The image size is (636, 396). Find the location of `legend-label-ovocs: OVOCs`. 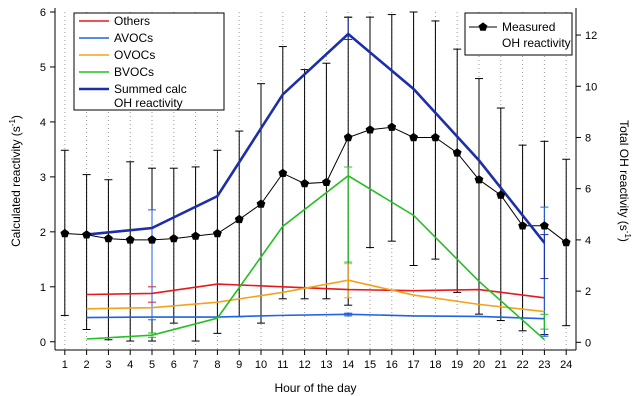

legend-label-ovocs: OVOCs is located at coordinates (134, 55).